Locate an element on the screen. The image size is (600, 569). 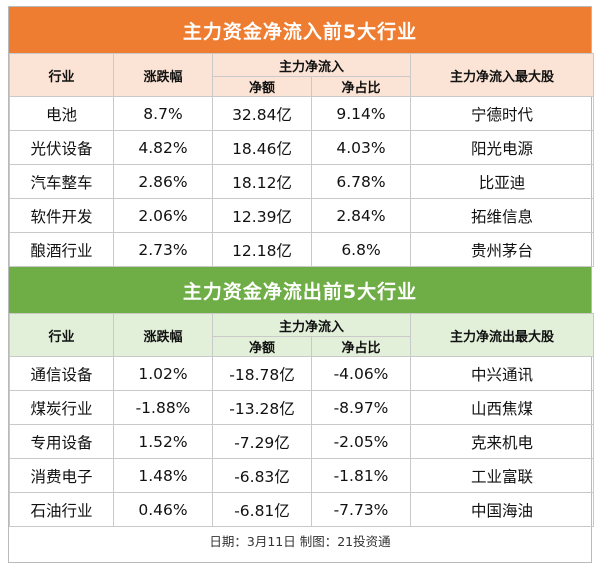
top-stock-cell: 贵州茅台 is located at coordinates (502, 249).